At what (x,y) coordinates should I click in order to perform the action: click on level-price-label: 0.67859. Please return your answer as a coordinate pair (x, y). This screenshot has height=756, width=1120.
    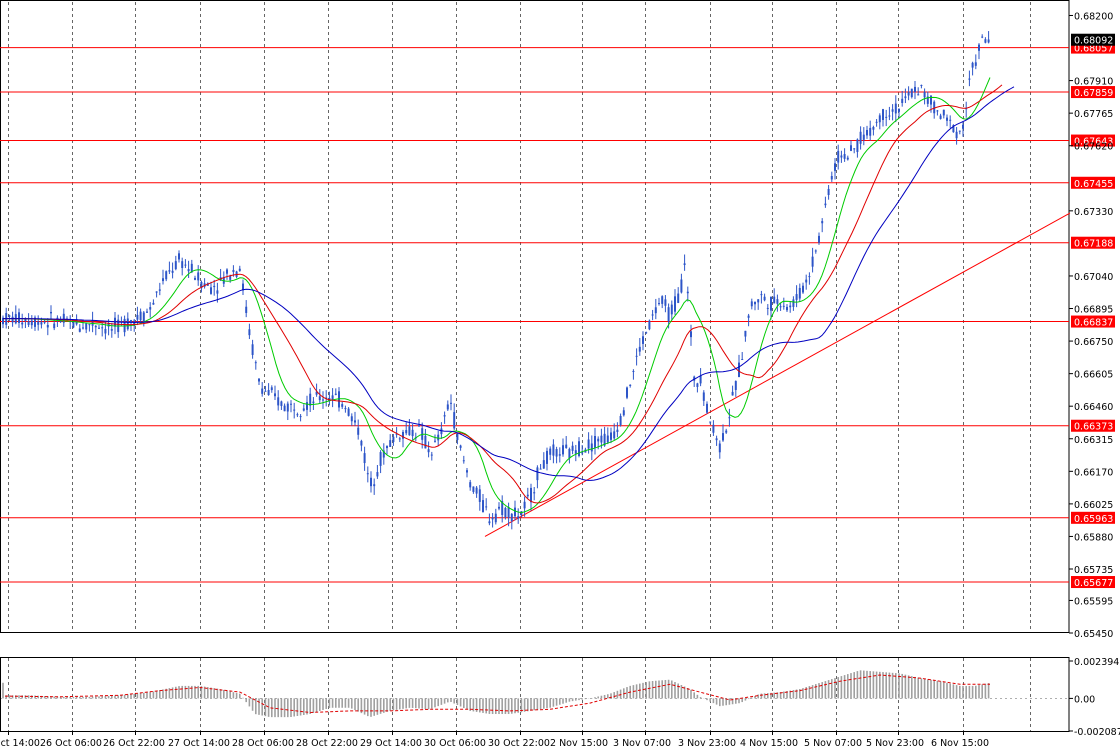
    Looking at the image, I should click on (1093, 93).